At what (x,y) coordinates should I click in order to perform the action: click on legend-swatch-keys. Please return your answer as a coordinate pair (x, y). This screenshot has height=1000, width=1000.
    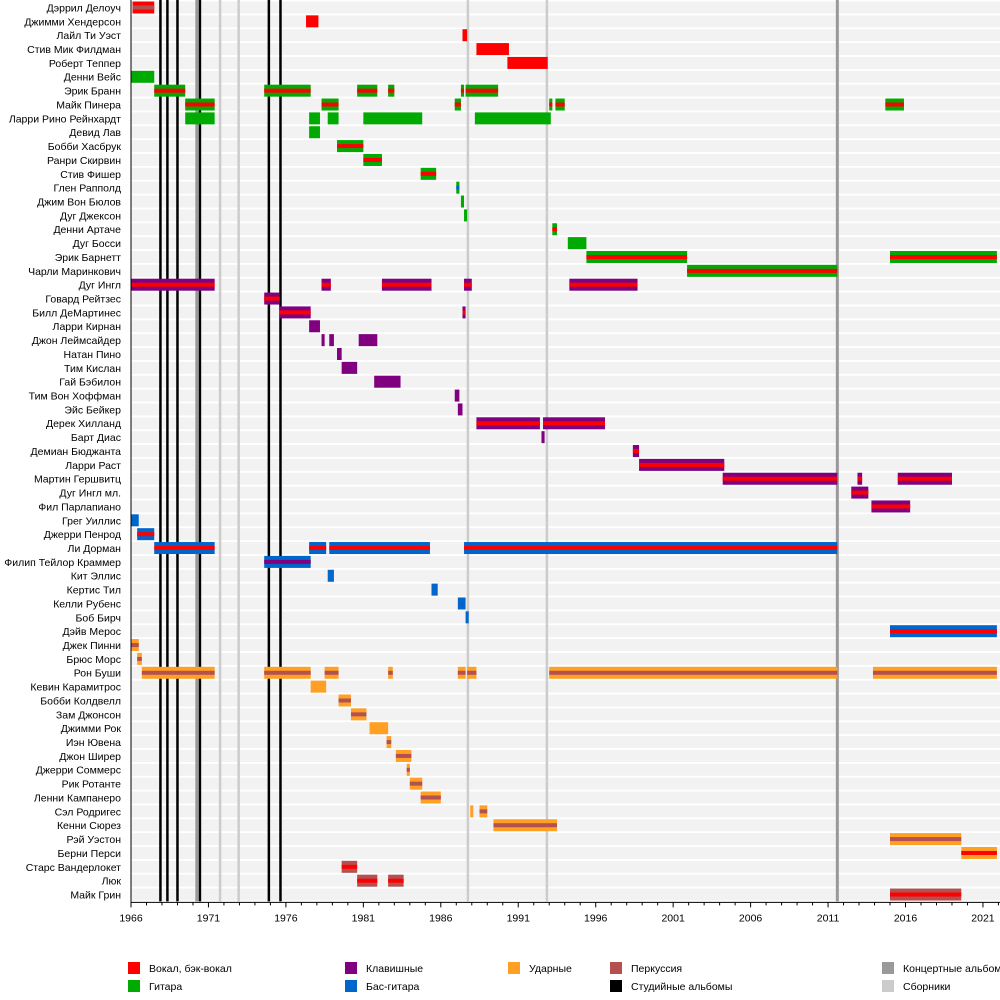
    Looking at the image, I should click on (351, 968).